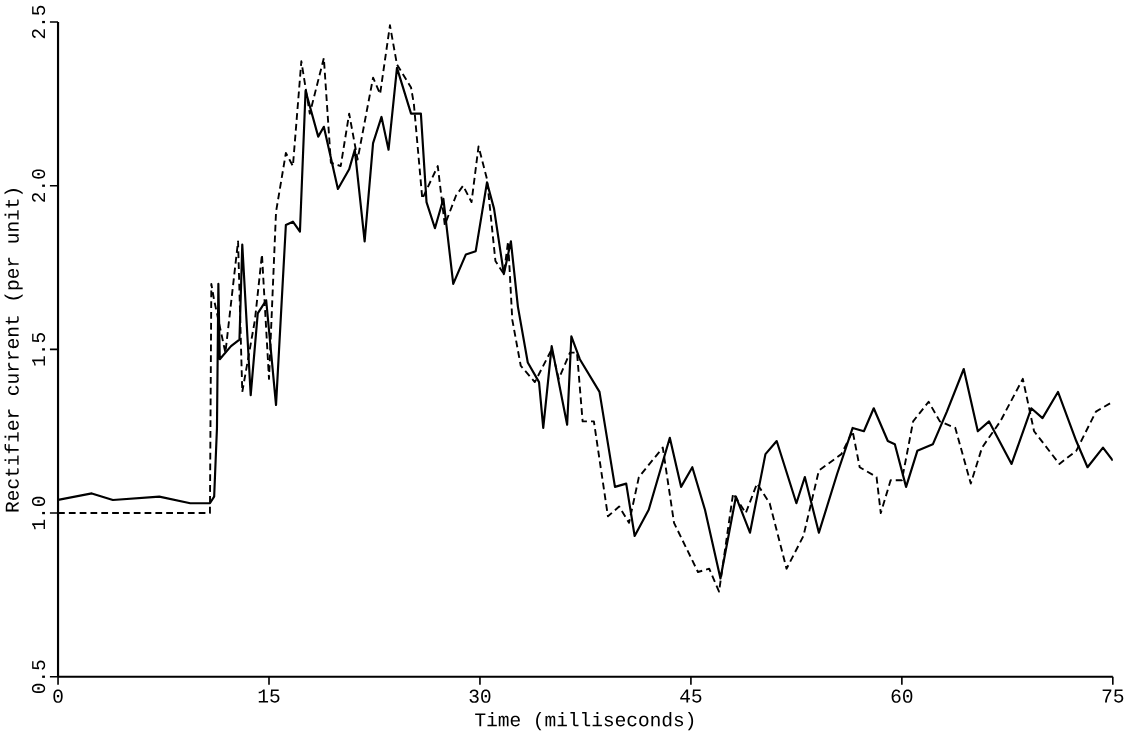 The image size is (1129, 735). Describe the element at coordinates (38, 677) in the screenshot. I see `y-tick-label: 0.5` at that location.